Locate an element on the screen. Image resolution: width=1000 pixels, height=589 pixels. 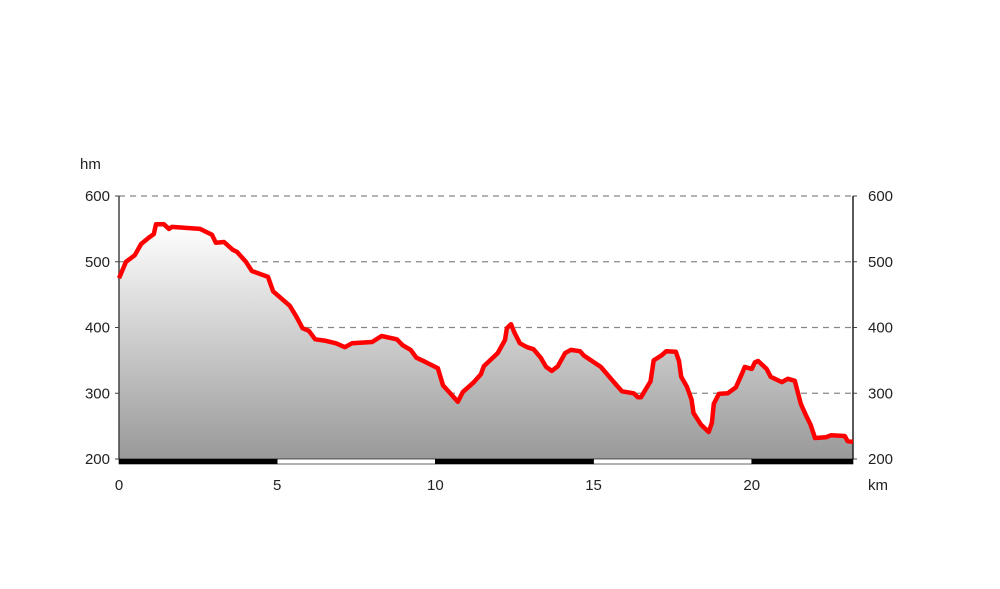
y-tick-label-left: 300 is located at coordinates (97, 393).